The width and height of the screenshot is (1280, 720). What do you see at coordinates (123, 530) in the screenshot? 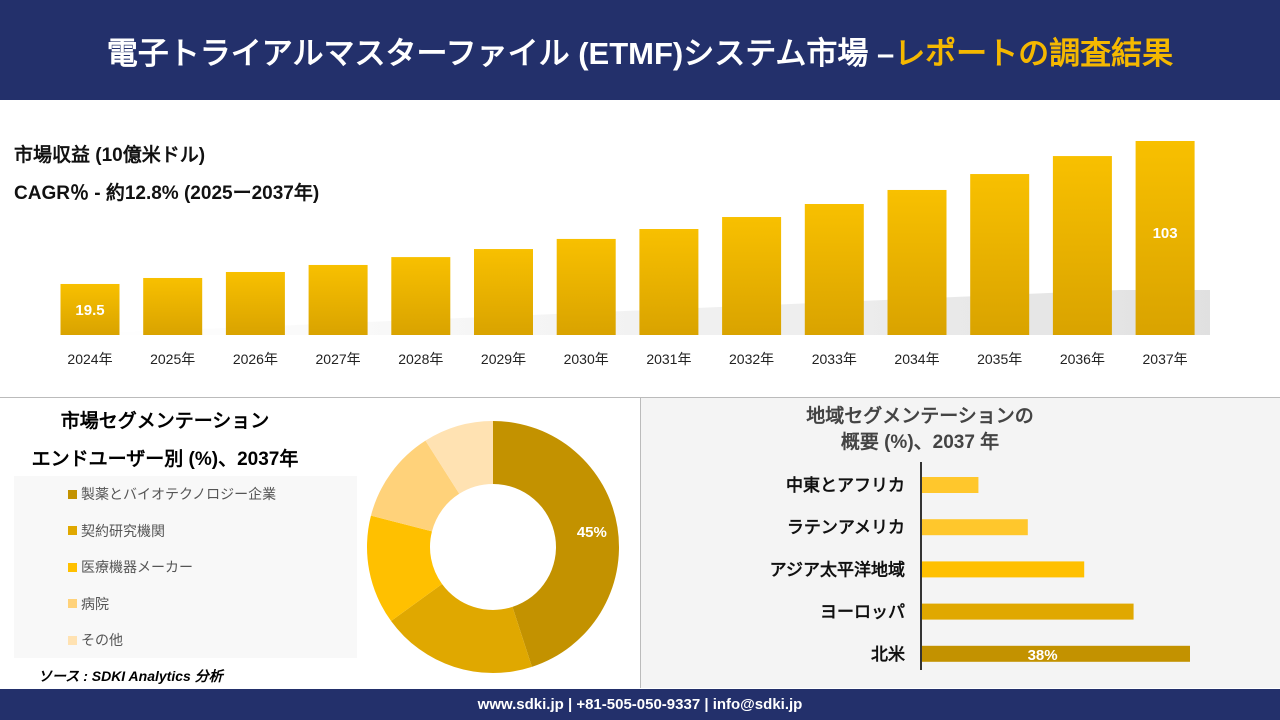
I see `legend-label: 契約研究機関` at bounding box center [123, 530].